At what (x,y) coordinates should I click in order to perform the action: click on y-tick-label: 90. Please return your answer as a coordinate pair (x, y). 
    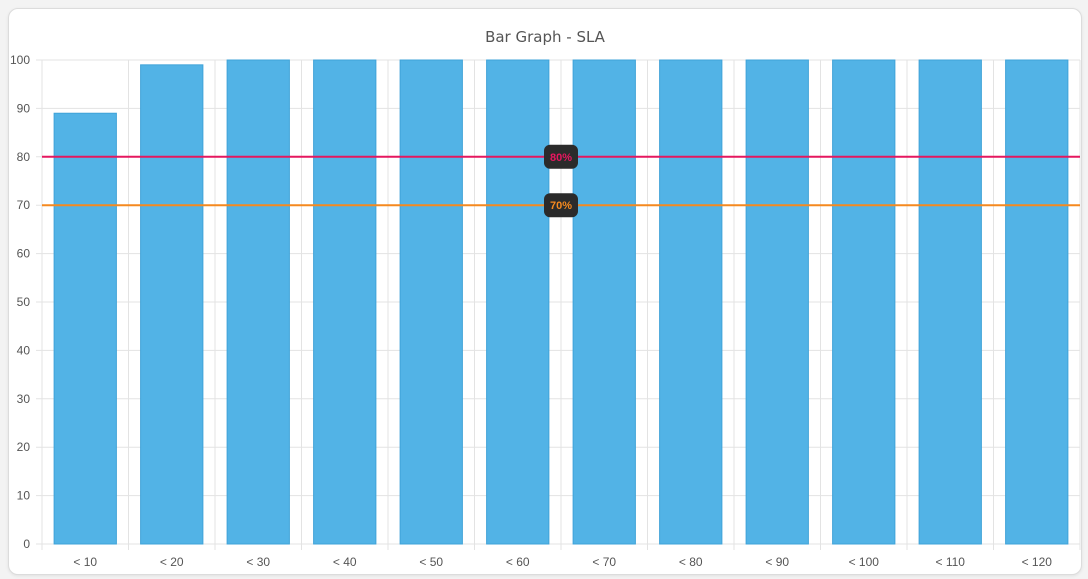
    Looking at the image, I should click on (24, 108).